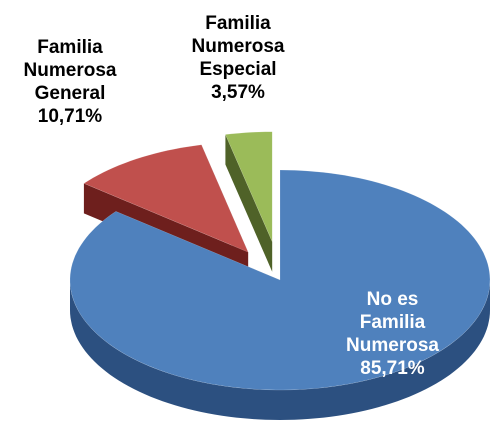 This screenshot has width=492, height=421. I want to click on slice-category: No es Familia Numerosa, so click(392, 322).